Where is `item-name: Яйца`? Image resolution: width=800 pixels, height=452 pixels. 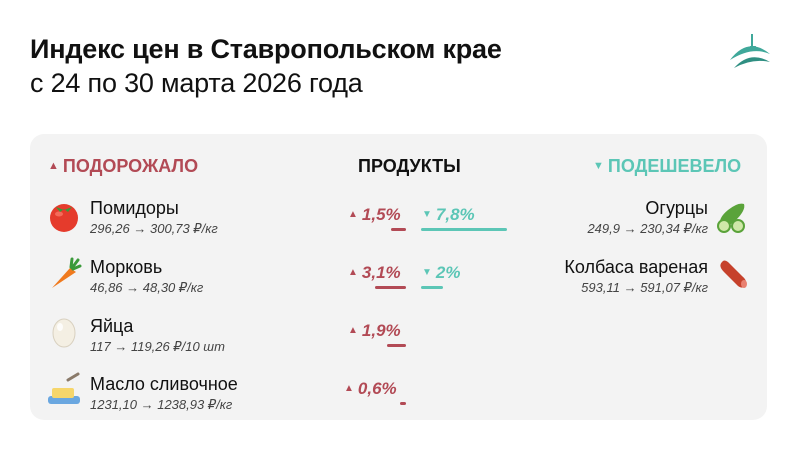
item-name: Яйца is located at coordinates (112, 326).